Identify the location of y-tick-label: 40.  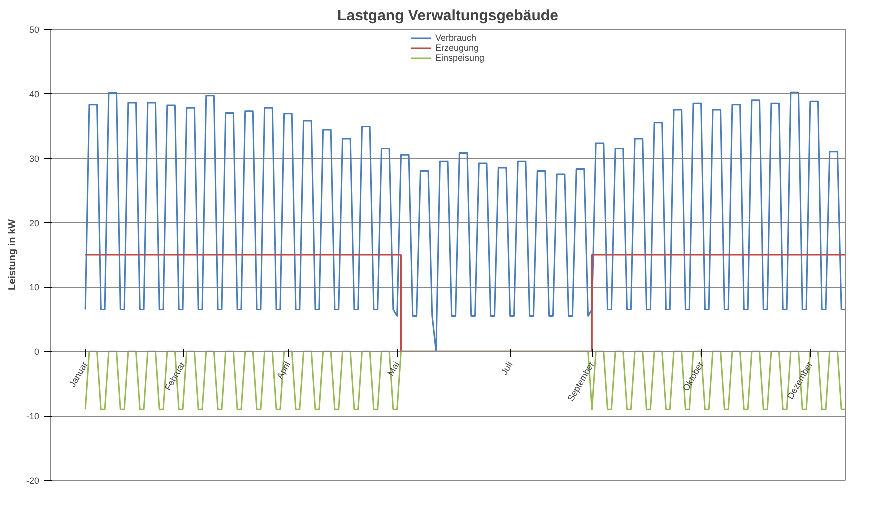
(34, 94).